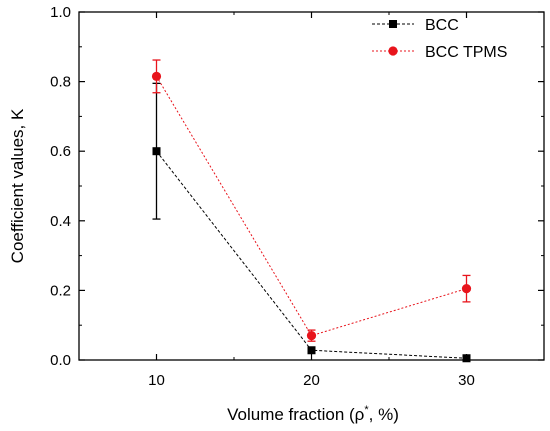 The height and width of the screenshot is (431, 550). I want to click on x-axis-title-superscript: *, so click(366, 410).